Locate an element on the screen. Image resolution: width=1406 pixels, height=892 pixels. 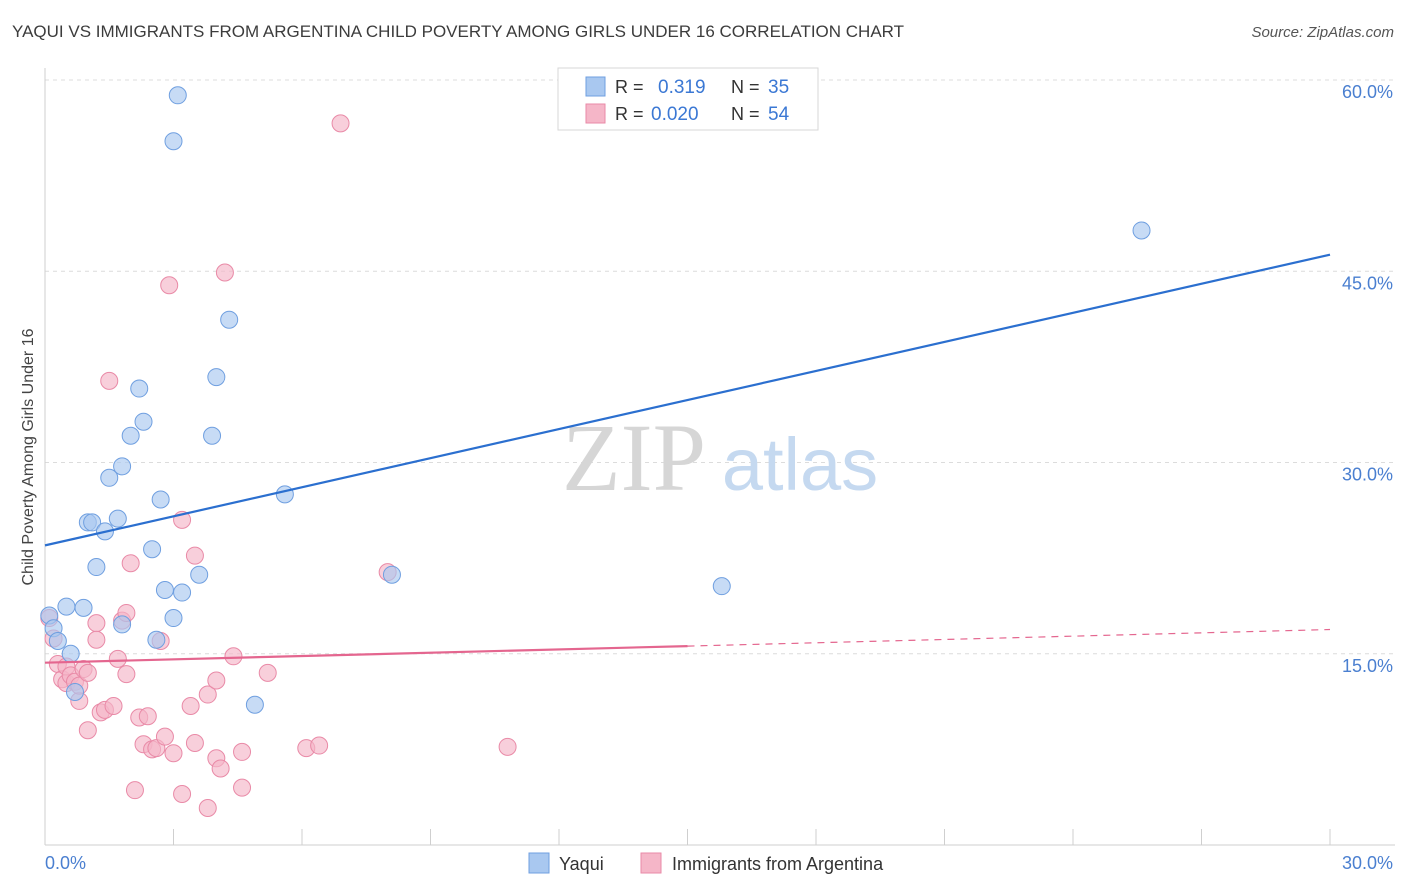
correlation-legend: R = 0.319 N = 35 R = 0.020 N = 54 is located at coordinates (688, 99).